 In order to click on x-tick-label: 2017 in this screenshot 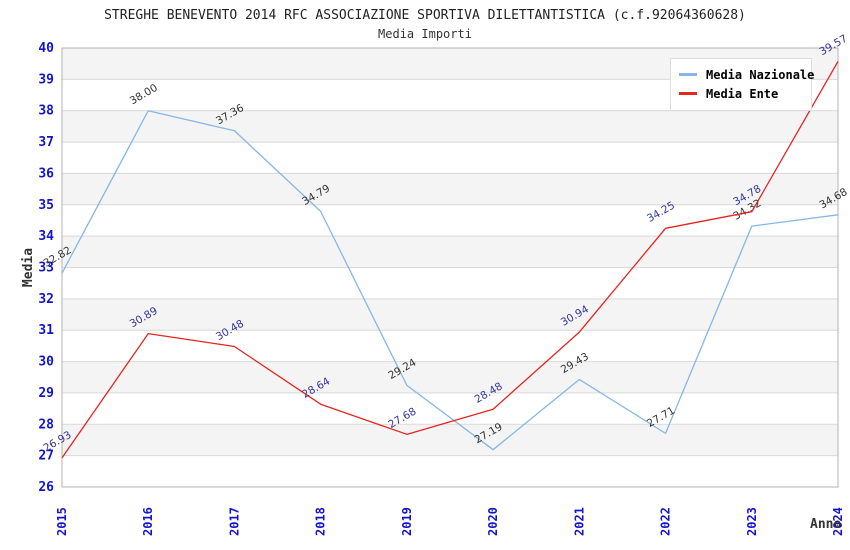, I will do `click(234, 521)`.